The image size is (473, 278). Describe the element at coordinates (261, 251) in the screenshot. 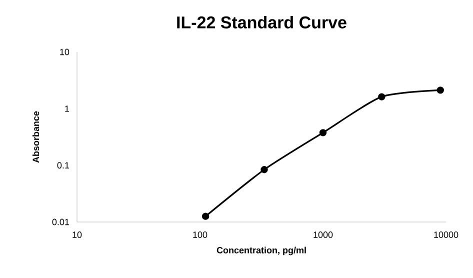

I see `x-axis-title: Concentration, pg/ml` at that location.